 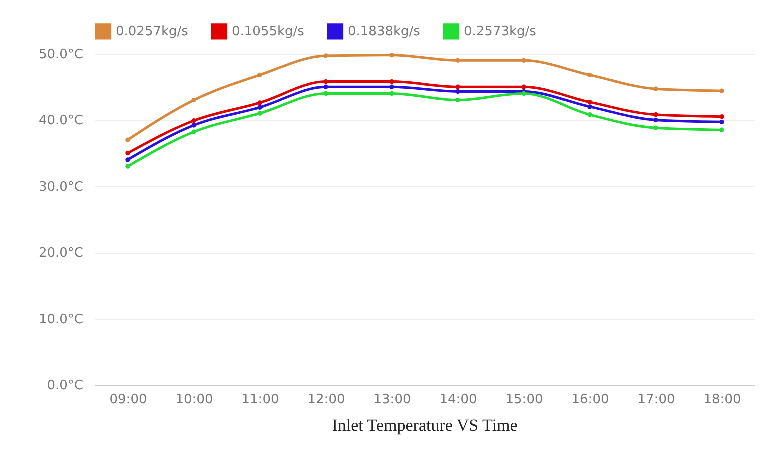 What do you see at coordinates (261, 400) in the screenshot?
I see `x-tick-label: 11:00` at bounding box center [261, 400].